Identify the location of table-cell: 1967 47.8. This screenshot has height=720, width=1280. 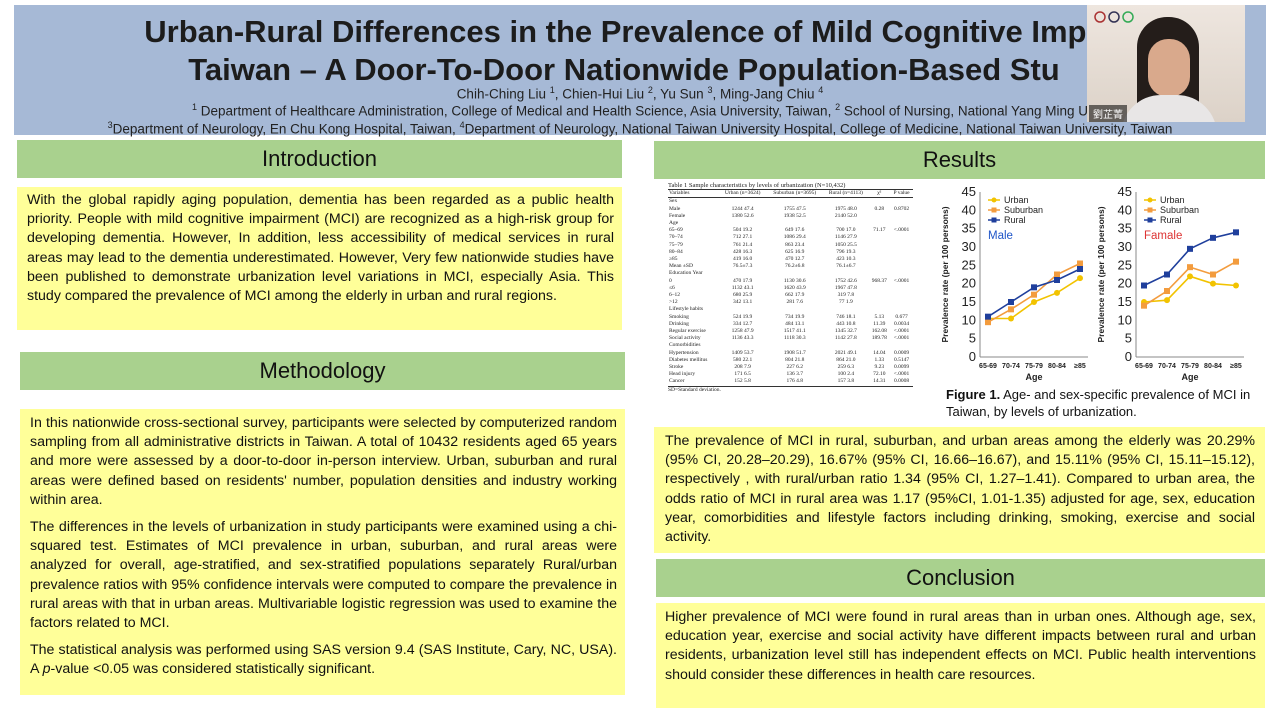
(845, 287).